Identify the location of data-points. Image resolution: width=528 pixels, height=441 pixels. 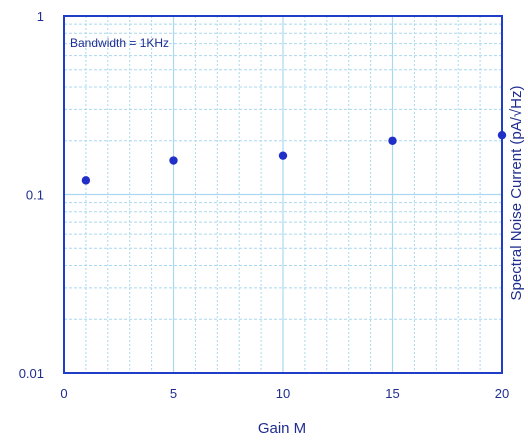
(294, 157).